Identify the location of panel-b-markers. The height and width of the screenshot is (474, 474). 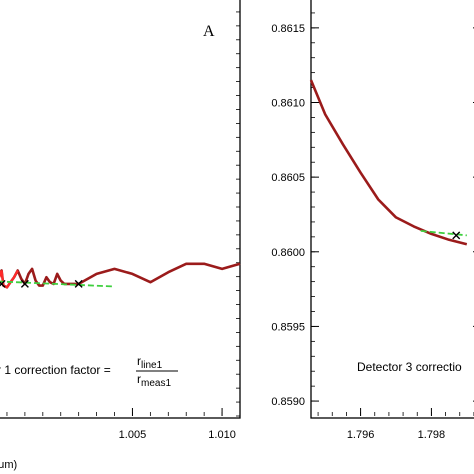
(456, 235).